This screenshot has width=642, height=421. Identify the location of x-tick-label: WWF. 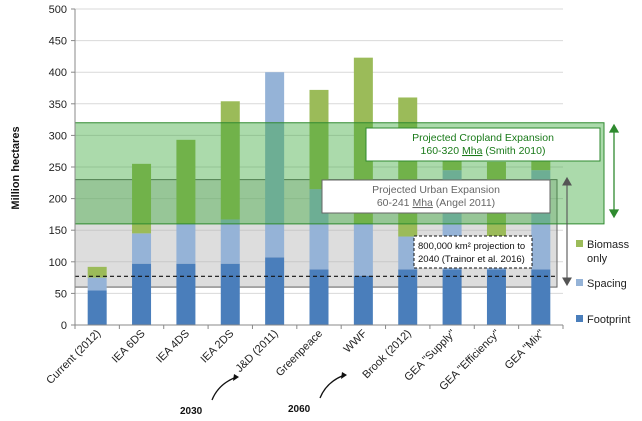
(356, 341).